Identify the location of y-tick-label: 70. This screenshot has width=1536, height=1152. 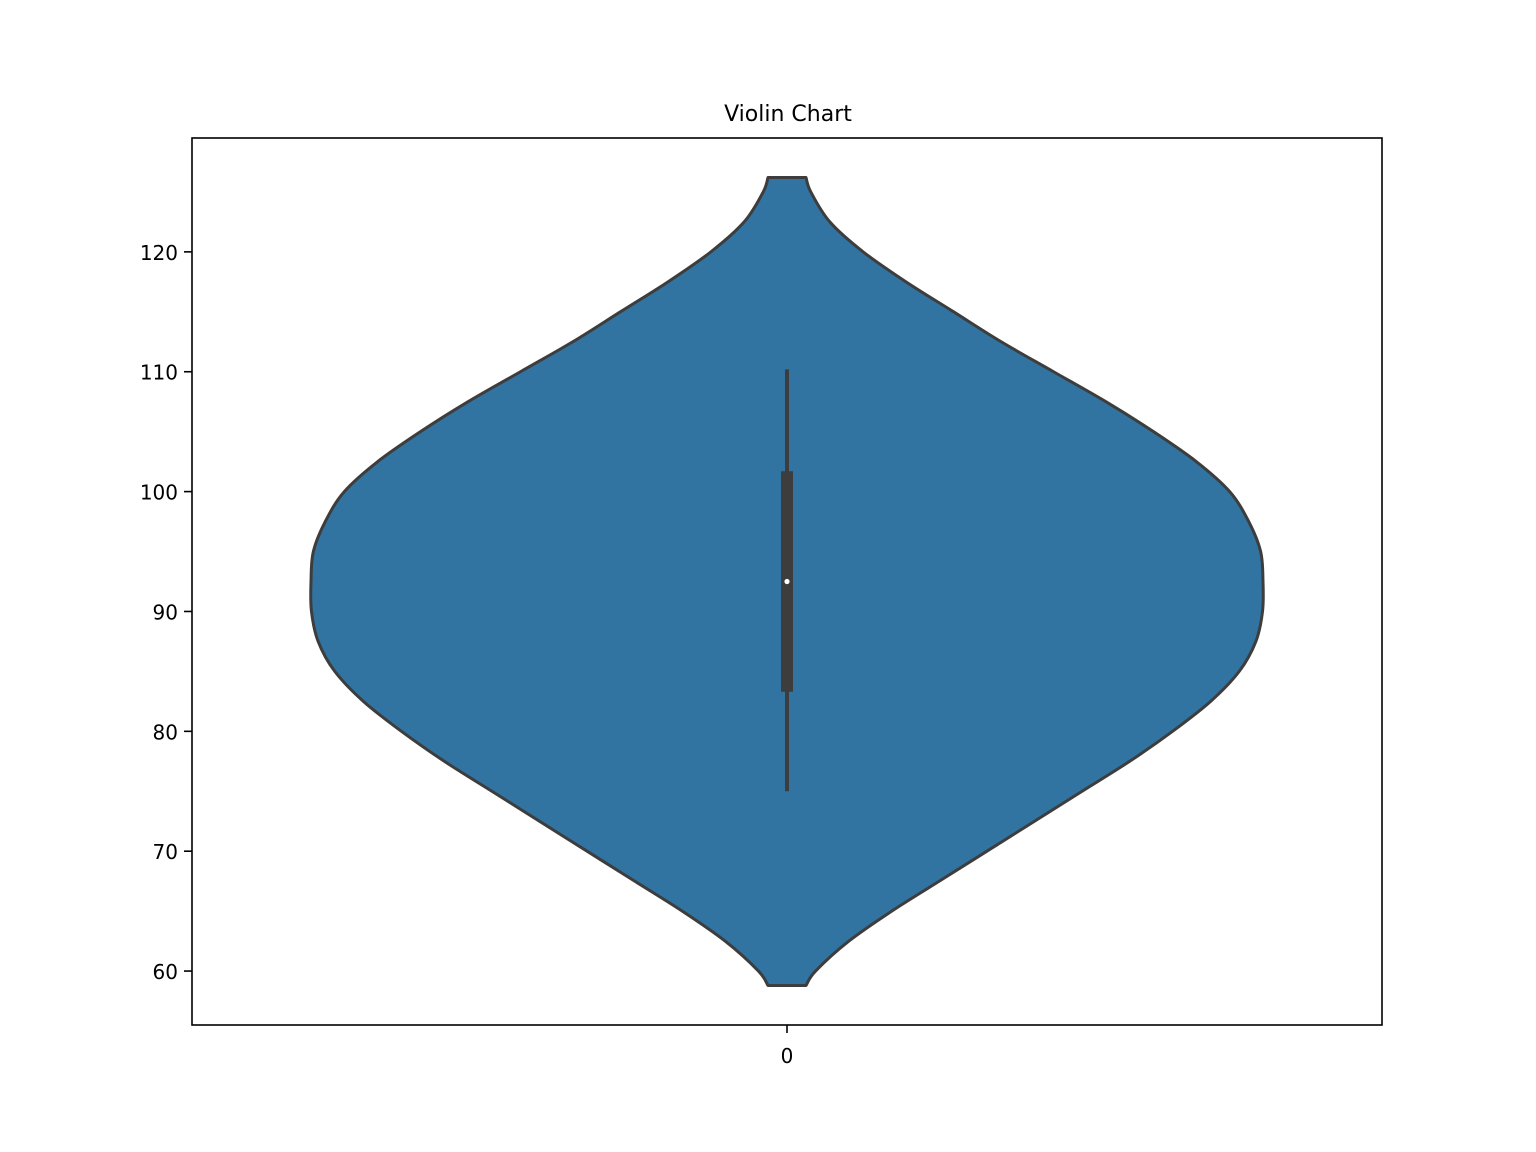
(165, 852).